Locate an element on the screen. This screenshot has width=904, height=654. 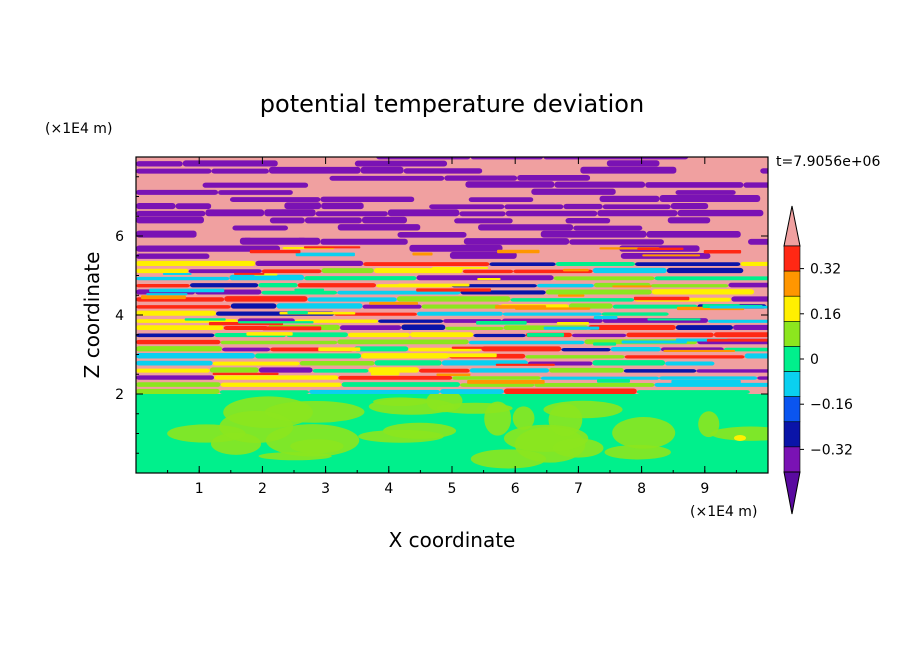
x-tick-label: 4 is located at coordinates (388, 489).